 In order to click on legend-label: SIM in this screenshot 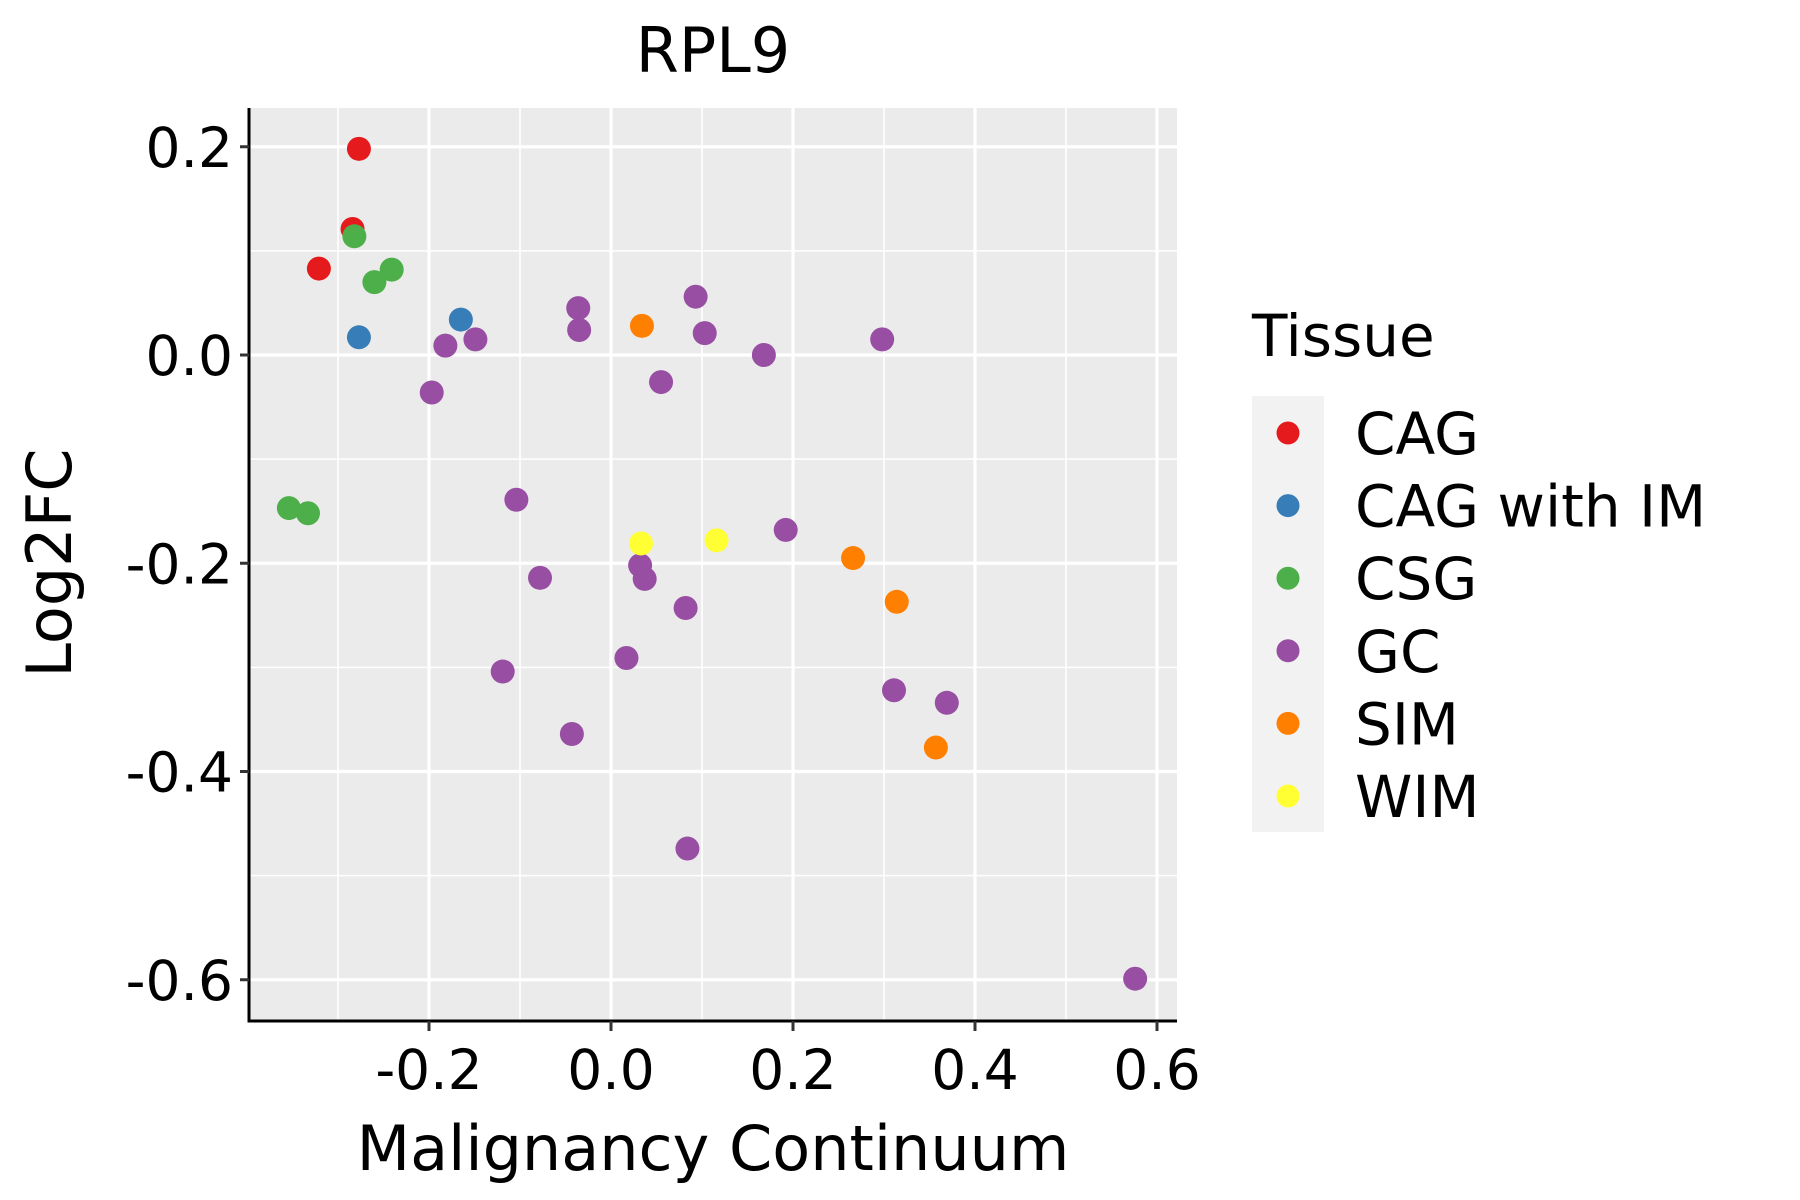, I will do `click(1407, 724)`.